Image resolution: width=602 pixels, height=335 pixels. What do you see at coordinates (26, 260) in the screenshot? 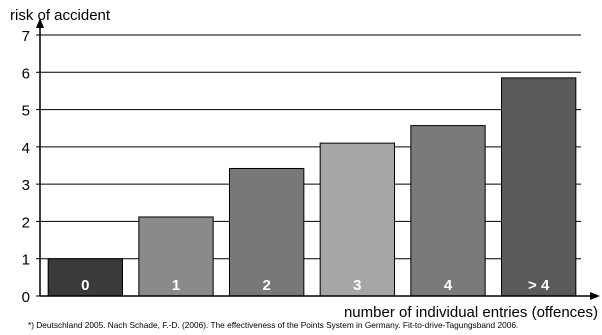
I see `y-tick-label: 1` at bounding box center [26, 260].